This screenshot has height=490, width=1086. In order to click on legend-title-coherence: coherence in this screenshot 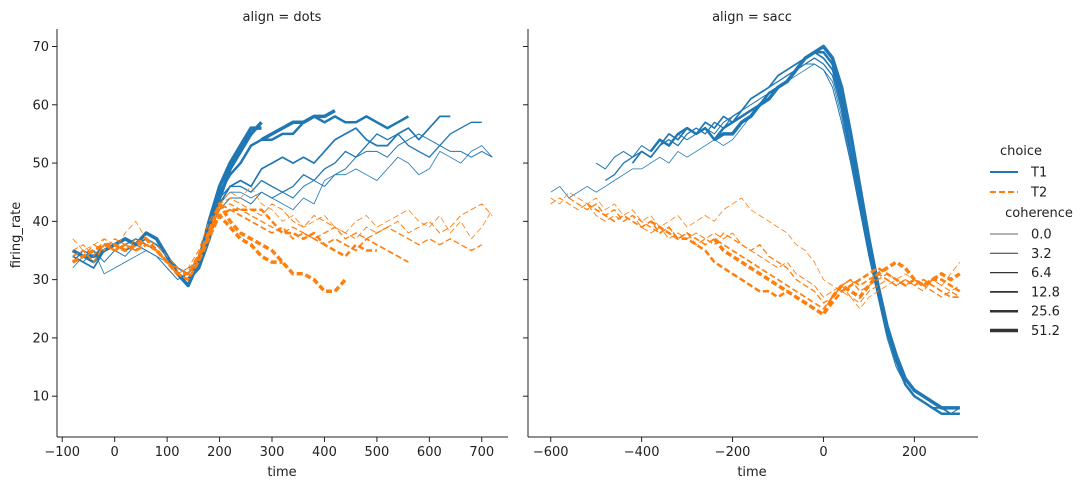, I will do `click(1039, 213)`.